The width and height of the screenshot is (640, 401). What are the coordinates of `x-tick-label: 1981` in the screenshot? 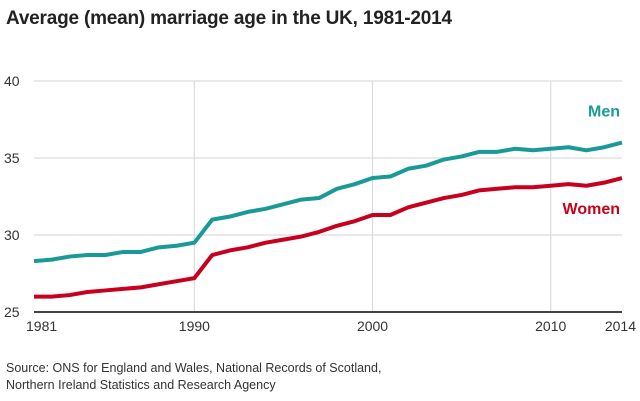 It's located at (41, 326).